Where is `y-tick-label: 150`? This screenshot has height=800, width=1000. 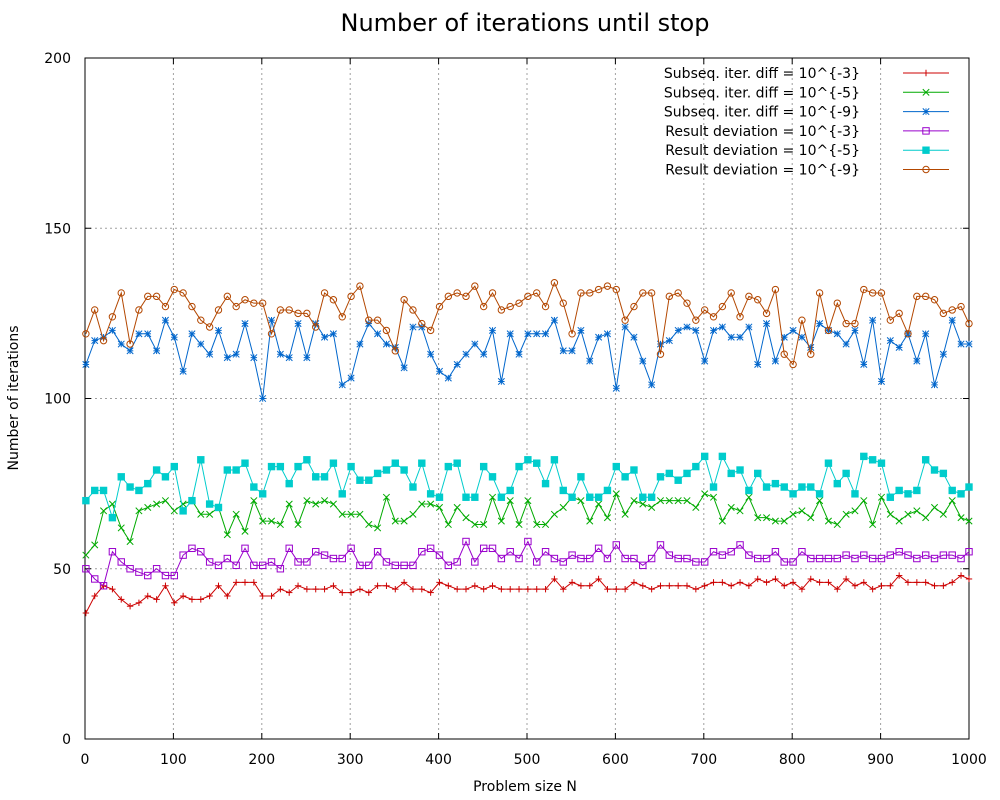 y-tick-label: 150 is located at coordinates (57, 229).